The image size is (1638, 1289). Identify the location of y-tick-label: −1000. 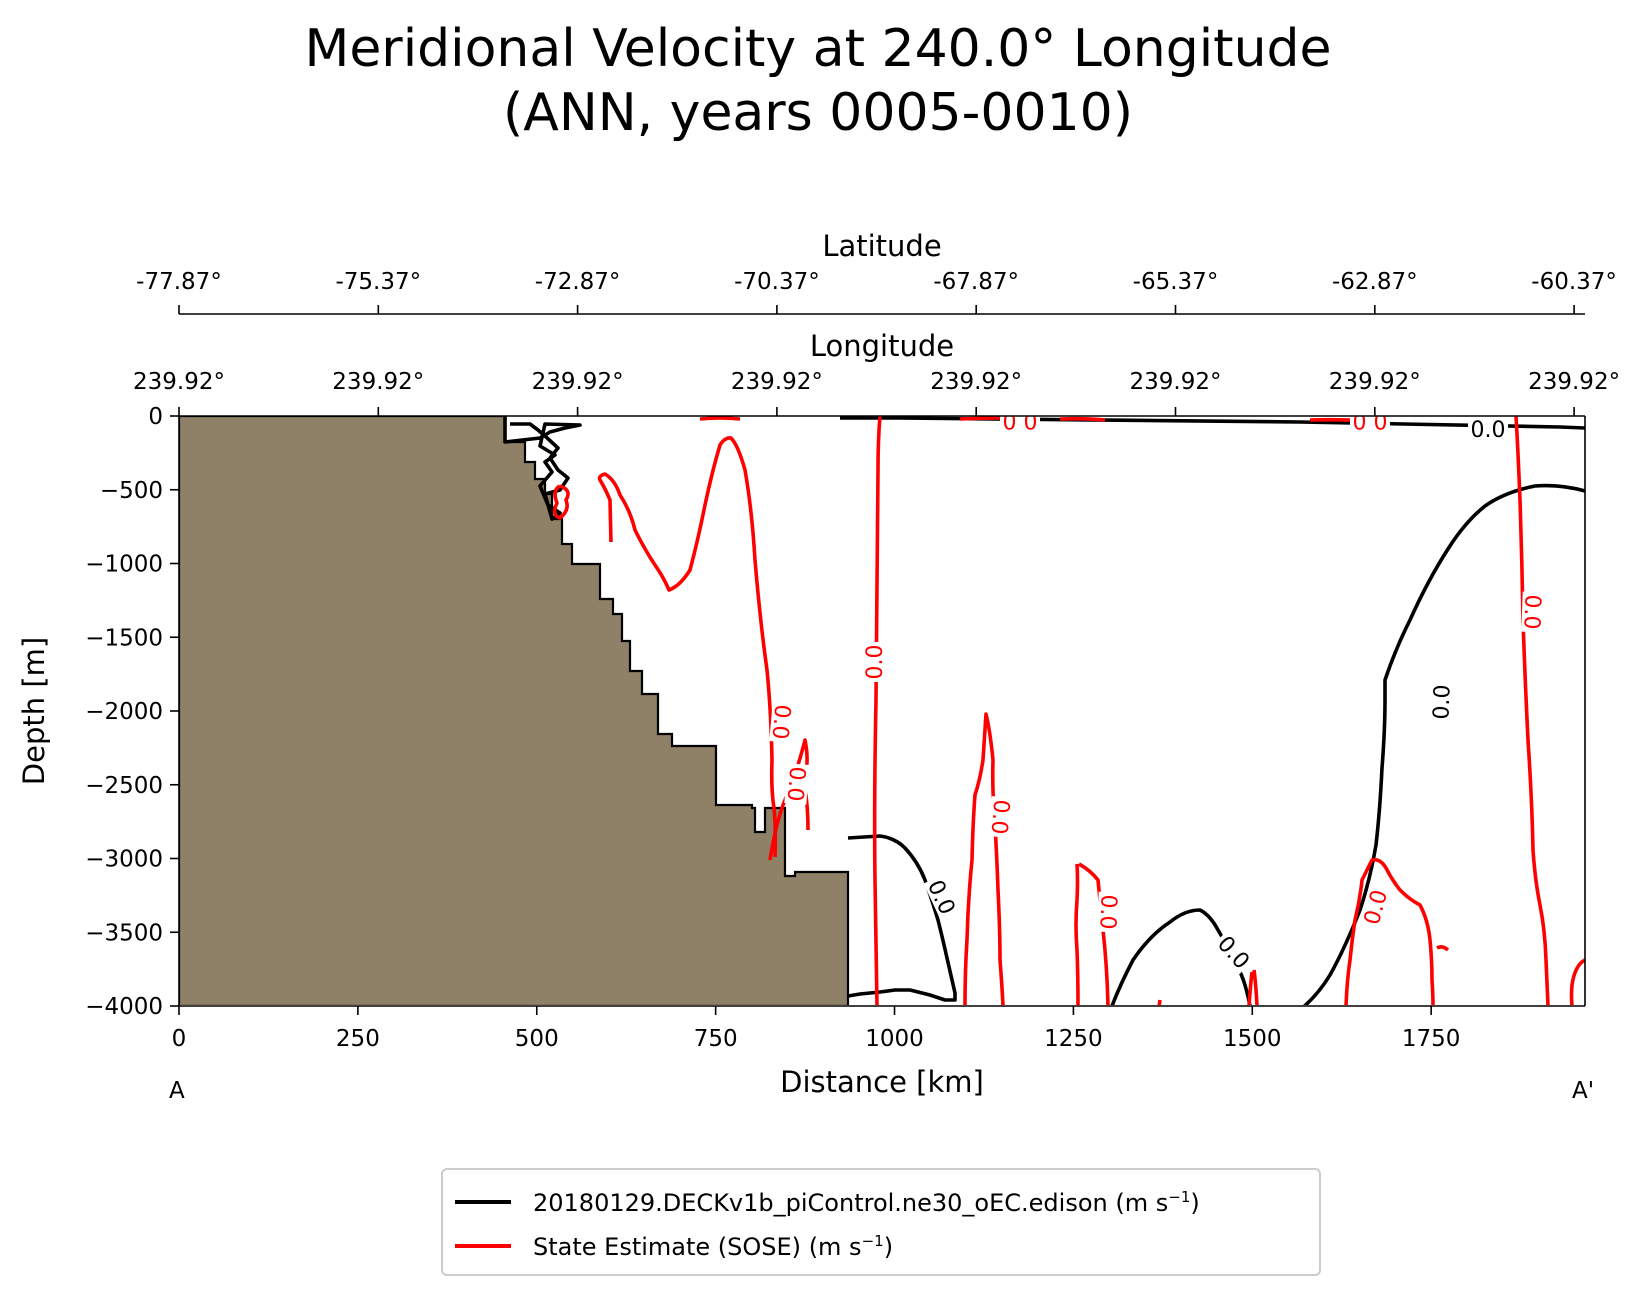
(124, 565).